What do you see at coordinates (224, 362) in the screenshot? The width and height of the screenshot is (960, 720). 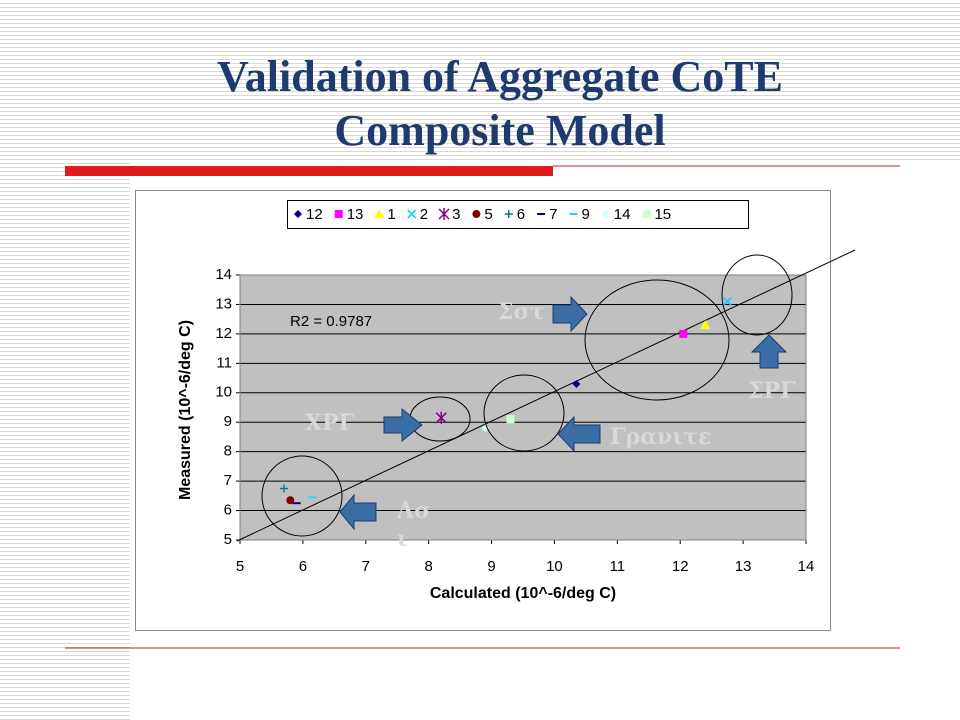 I see `y-tick-label: 11` at bounding box center [224, 362].